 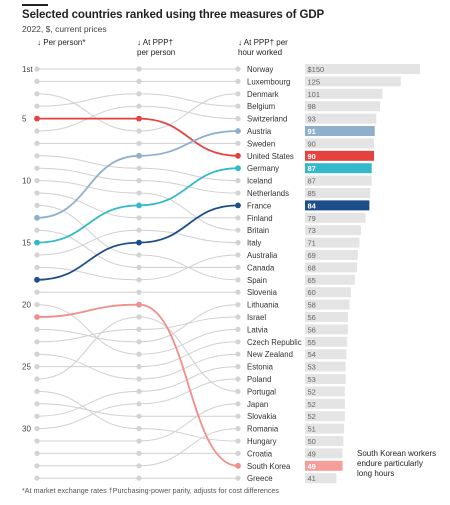 I want to click on country-label: Britain, so click(x=258, y=230).